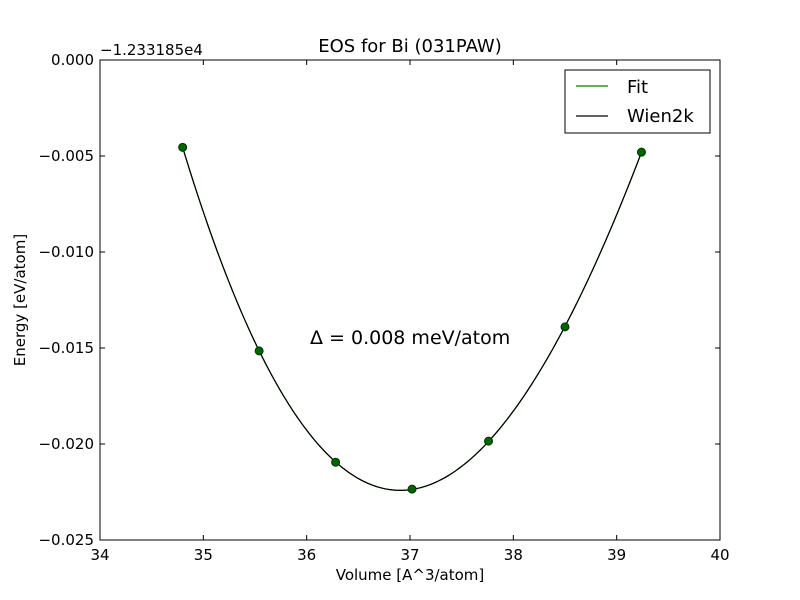 The height and width of the screenshot is (600, 800). I want to click on y-axis-title: Energy [eV/atom], so click(20, 300).